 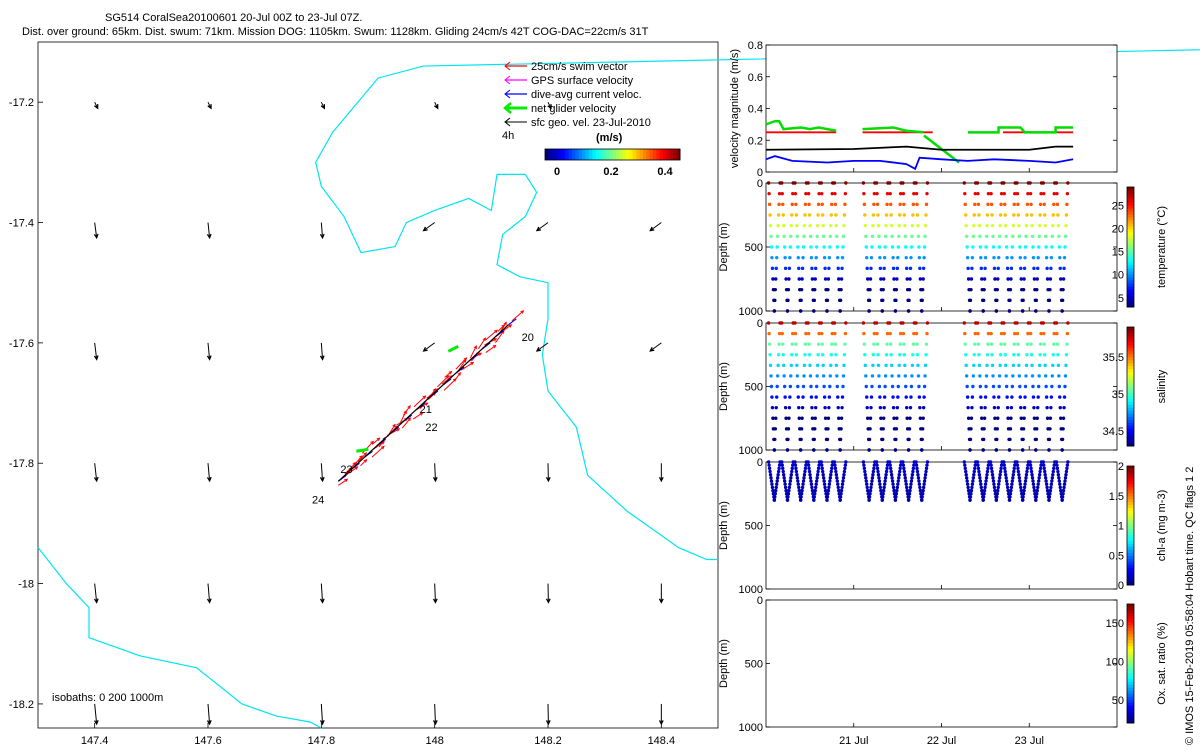 What do you see at coordinates (365, 454) in the screenshot?
I see `swim-vector-head` at bounding box center [365, 454].